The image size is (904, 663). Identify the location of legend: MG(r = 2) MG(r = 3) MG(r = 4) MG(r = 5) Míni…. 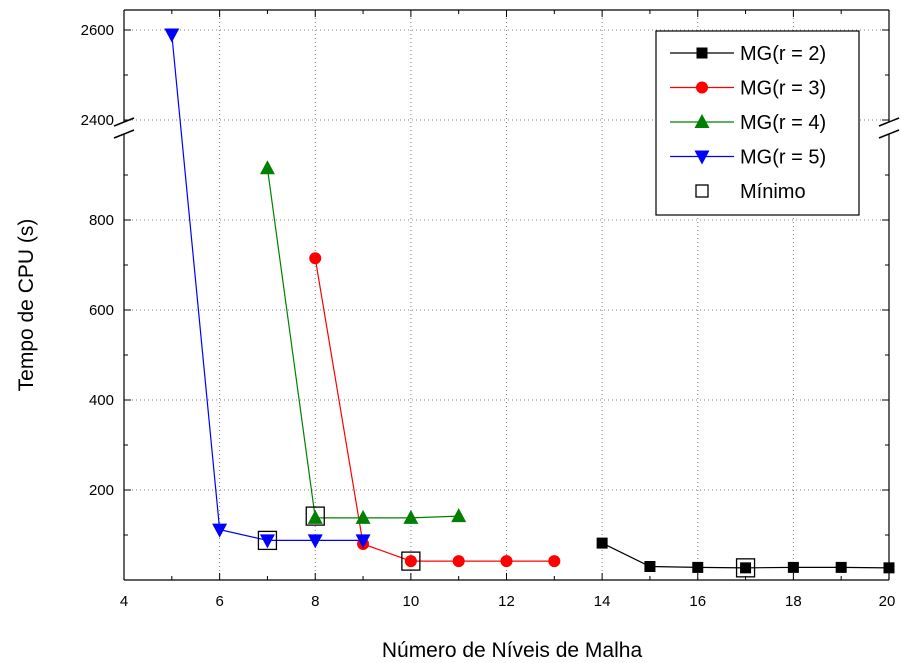
(757, 123).